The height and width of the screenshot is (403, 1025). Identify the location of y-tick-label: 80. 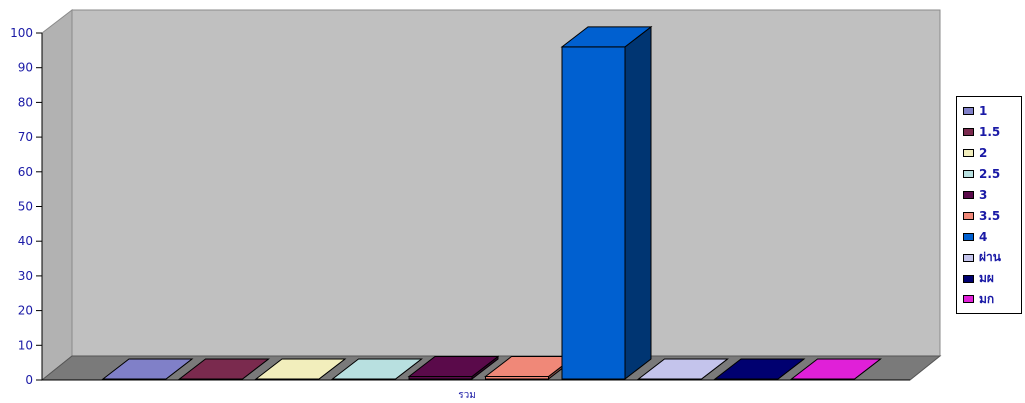
(25, 102).